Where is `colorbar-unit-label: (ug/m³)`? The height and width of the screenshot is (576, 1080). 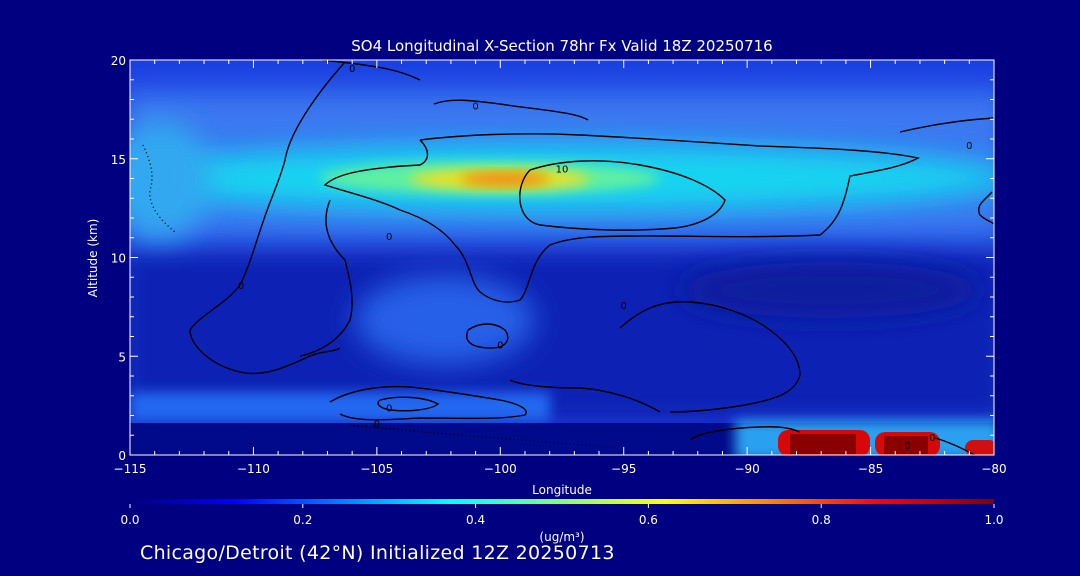 colorbar-unit-label: (ug/m³) is located at coordinates (561, 537).